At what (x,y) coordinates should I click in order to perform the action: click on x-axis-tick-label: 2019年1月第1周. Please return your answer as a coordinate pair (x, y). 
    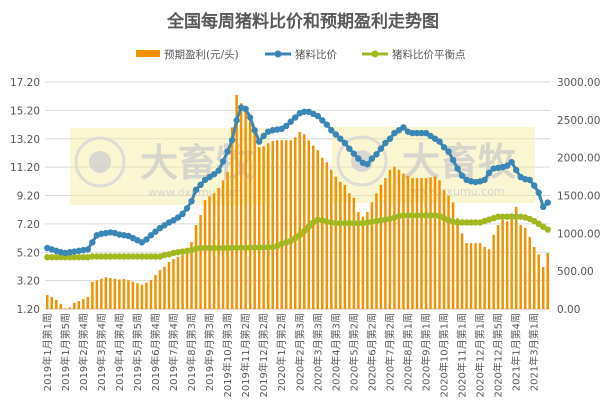
    Looking at the image, I should click on (47, 352).